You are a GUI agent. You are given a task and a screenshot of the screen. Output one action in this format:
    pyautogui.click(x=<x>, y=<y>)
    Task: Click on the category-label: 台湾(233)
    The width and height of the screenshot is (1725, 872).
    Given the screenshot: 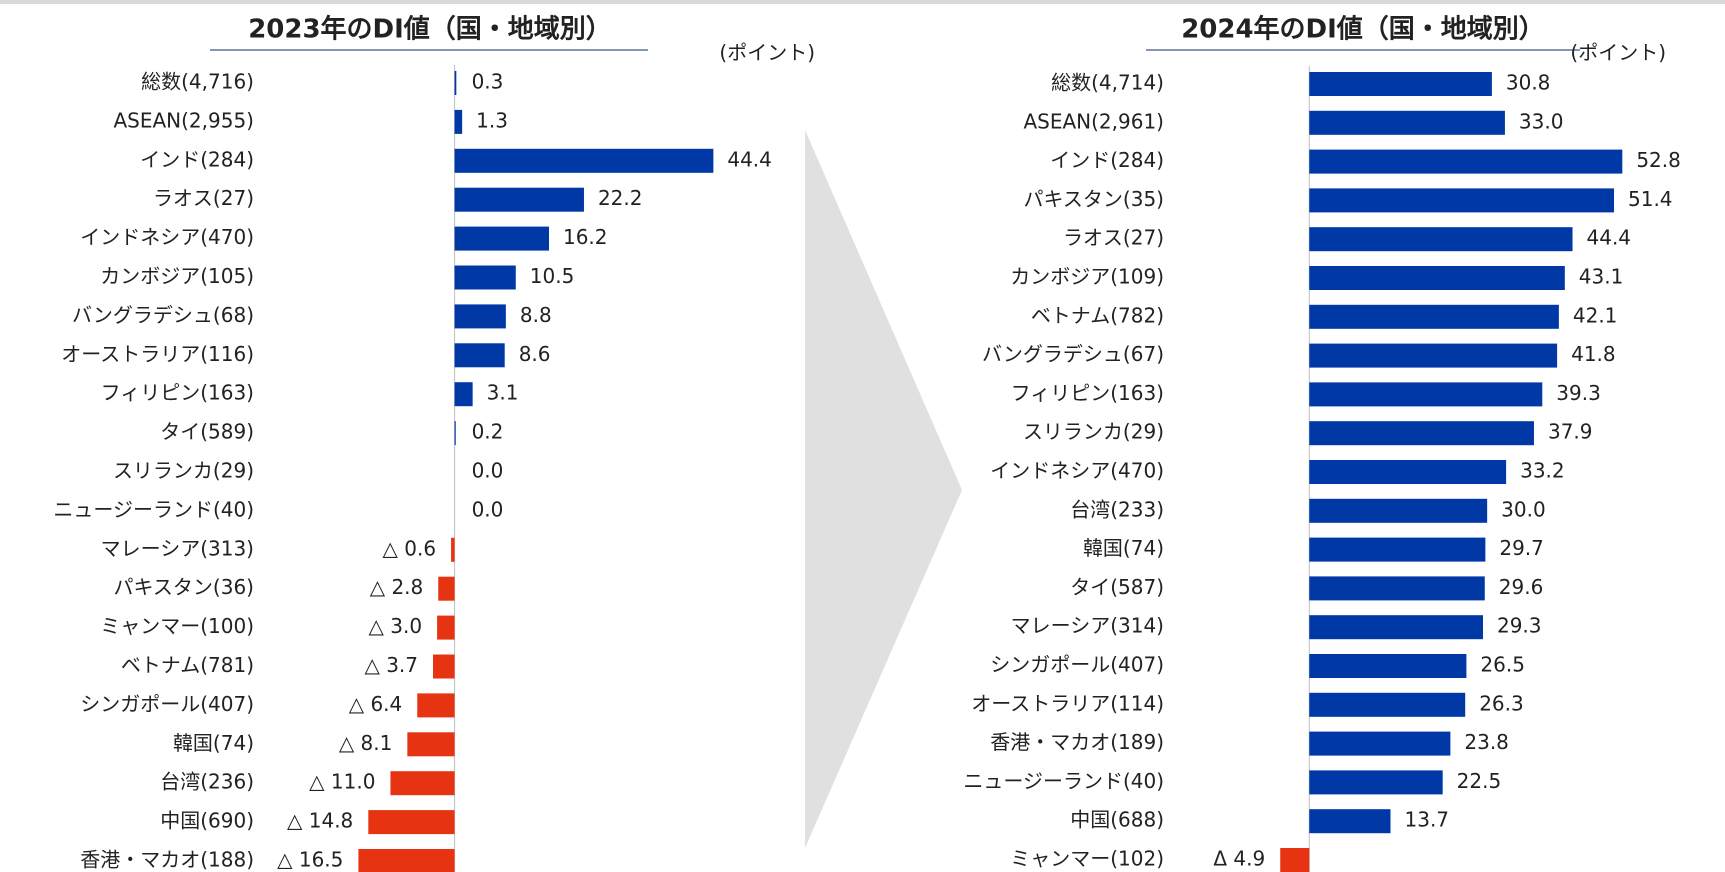 What is the action you would take?
    pyautogui.click(x=1117, y=509)
    